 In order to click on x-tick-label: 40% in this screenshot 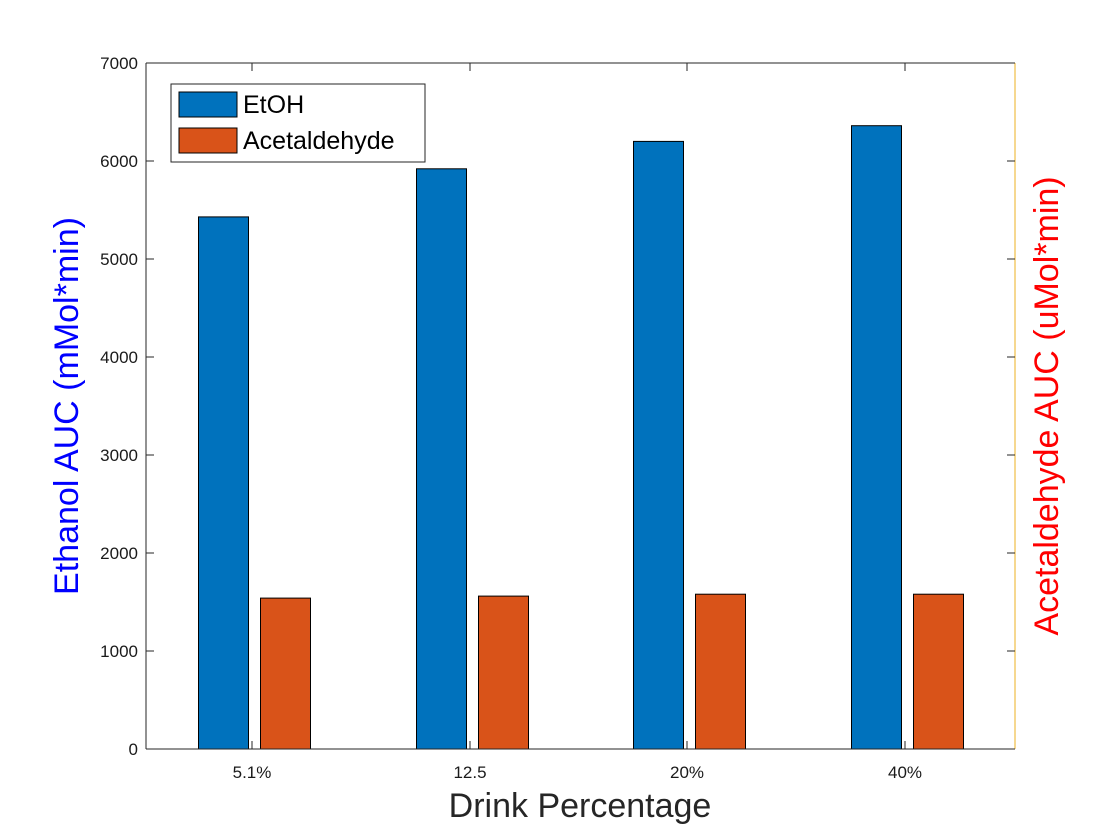, I will do `click(905, 772)`.